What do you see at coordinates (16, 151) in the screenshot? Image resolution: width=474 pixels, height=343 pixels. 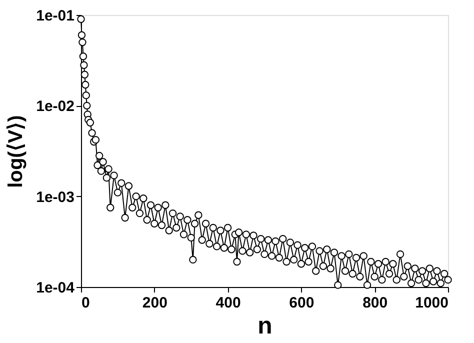 I see `y-axis-title: log(⟨V⟩)` at bounding box center [16, 151].